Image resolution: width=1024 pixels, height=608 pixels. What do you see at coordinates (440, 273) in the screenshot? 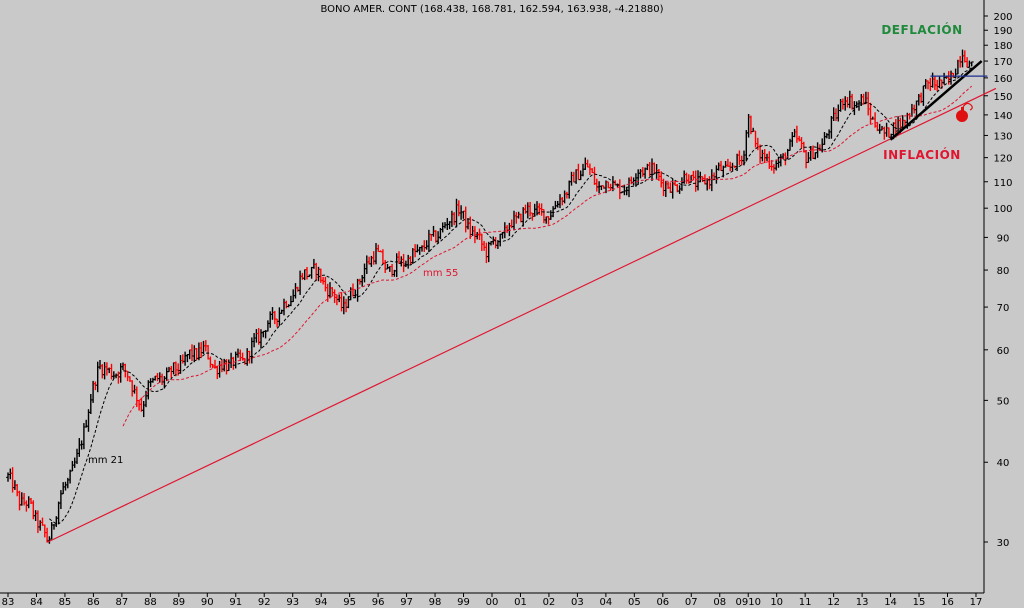
I see `mm55-label: mm 55` at bounding box center [440, 273].